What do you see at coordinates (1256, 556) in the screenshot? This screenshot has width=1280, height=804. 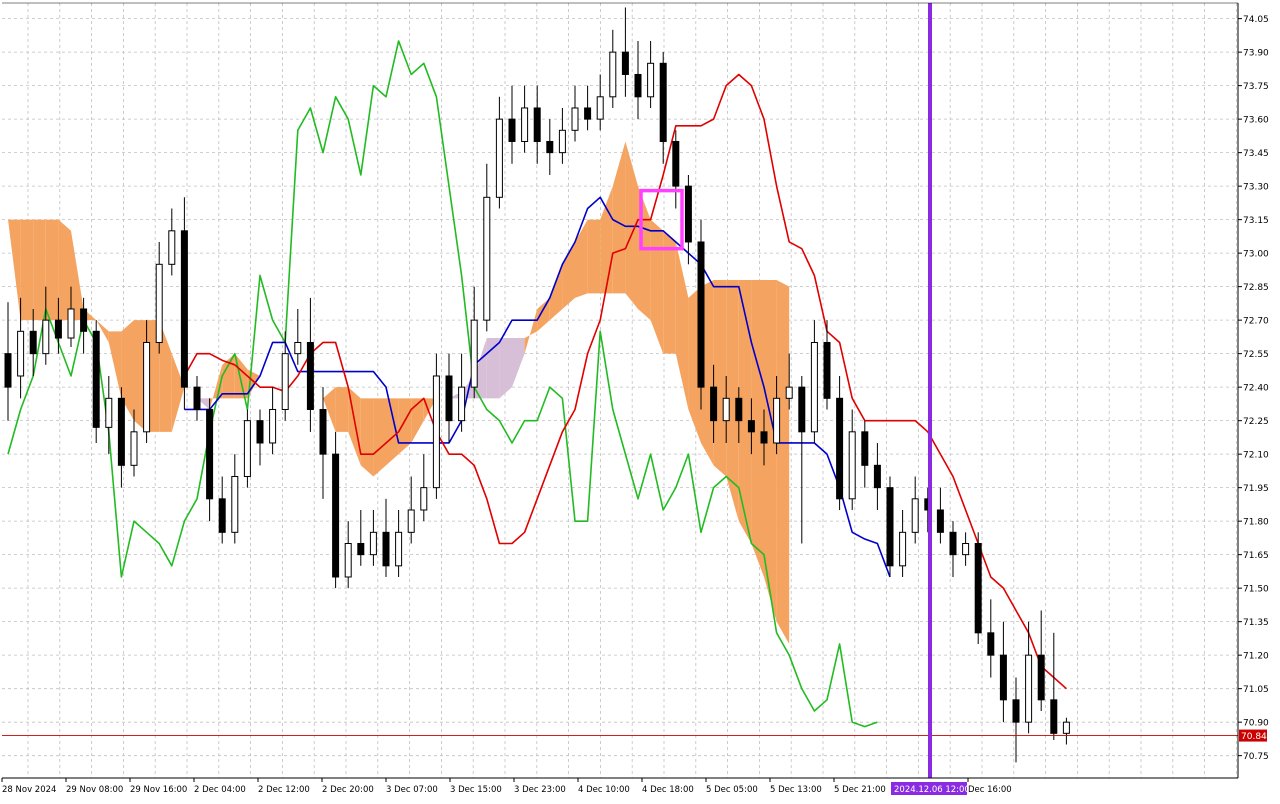 I see `y-tick-label: 71.65` at bounding box center [1256, 556].